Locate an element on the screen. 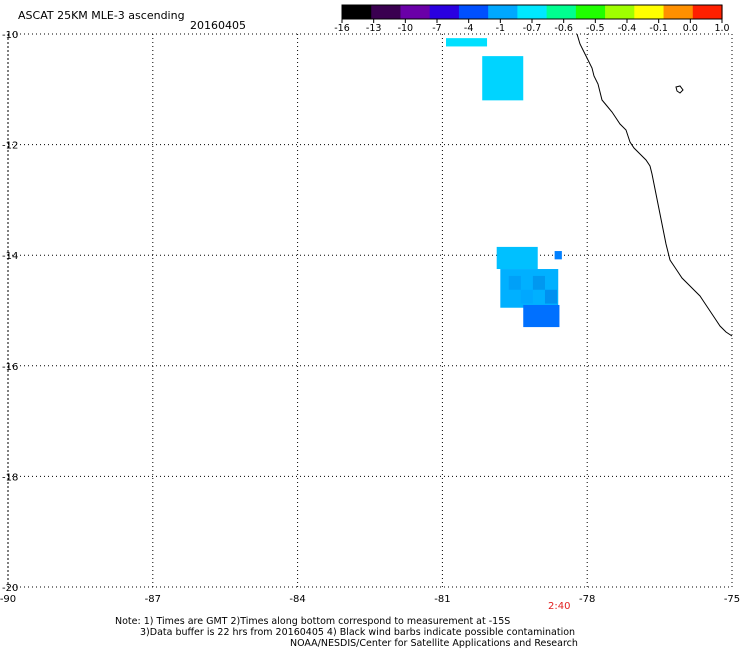 This screenshot has width=740, height=654. longitude-label: -78 is located at coordinates (587, 599).